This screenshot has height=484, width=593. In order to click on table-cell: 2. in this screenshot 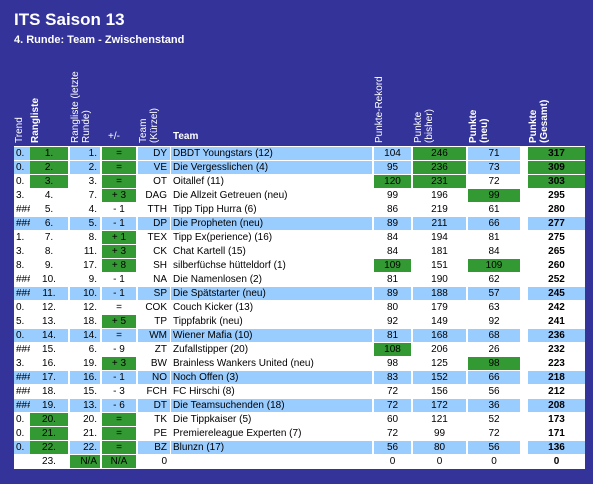, I will do `click(85, 167)`.